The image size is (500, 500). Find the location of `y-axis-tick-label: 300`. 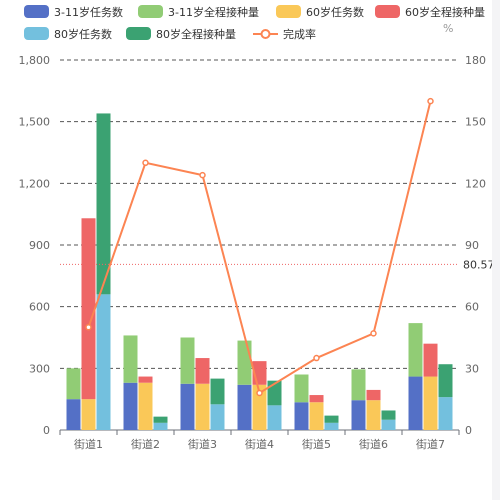

y-axis-tick-label: 300 is located at coordinates (39, 368).